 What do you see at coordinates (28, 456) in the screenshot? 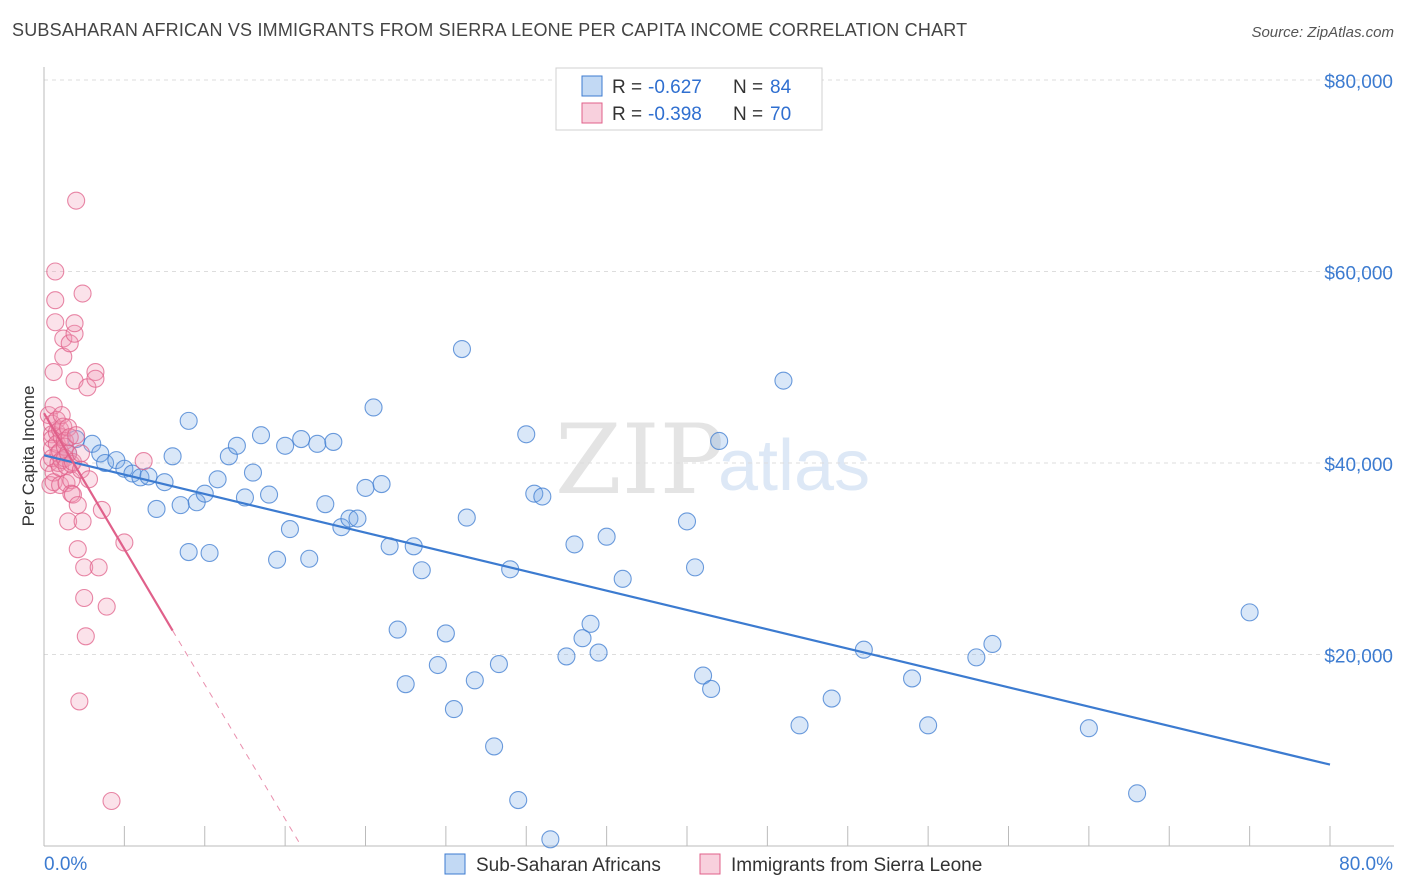
I see `y-axis-label: Per Capita Income` at bounding box center [28, 456].